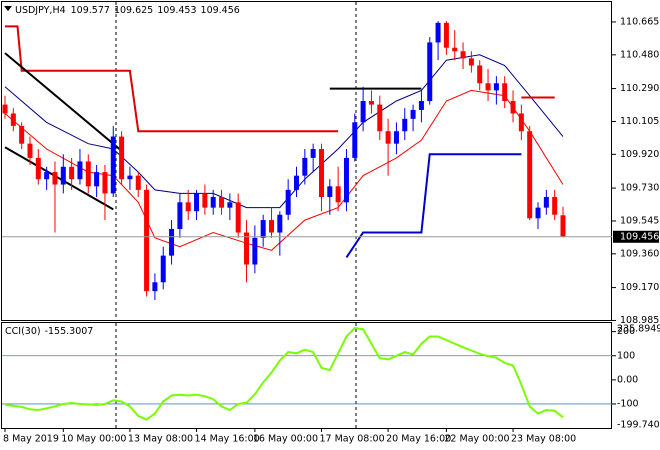  Describe the element at coordinates (220, 10) in the screenshot. I see `close-value: 109.456` at that location.